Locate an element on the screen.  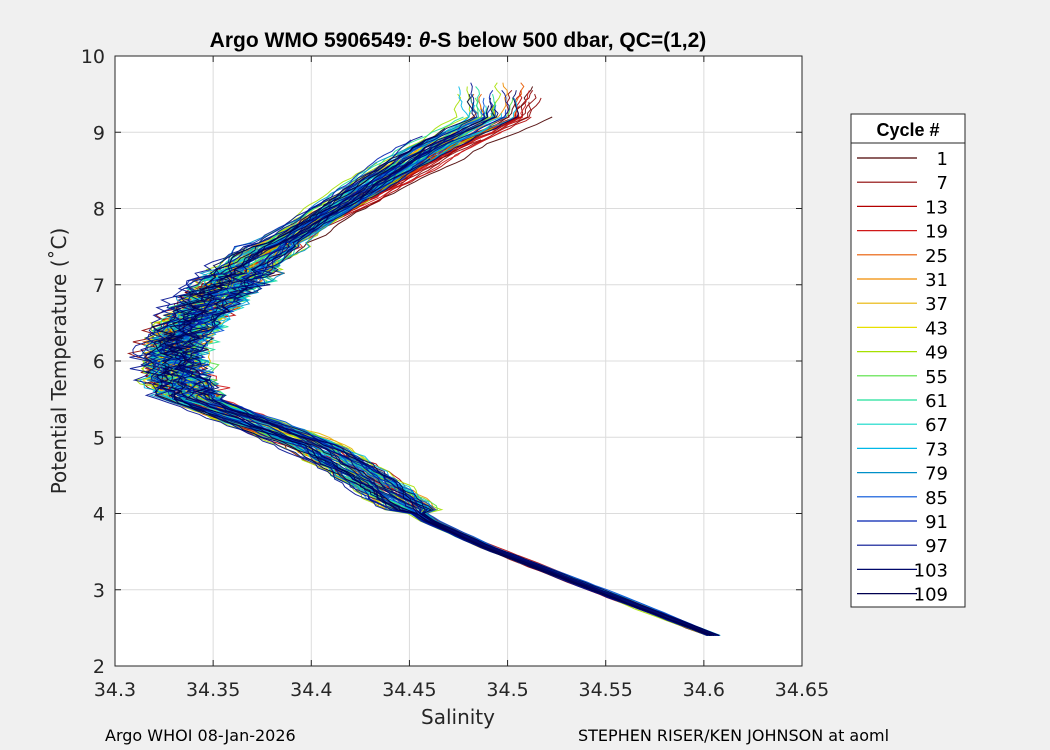
legend-label: 73 is located at coordinates (936, 449).